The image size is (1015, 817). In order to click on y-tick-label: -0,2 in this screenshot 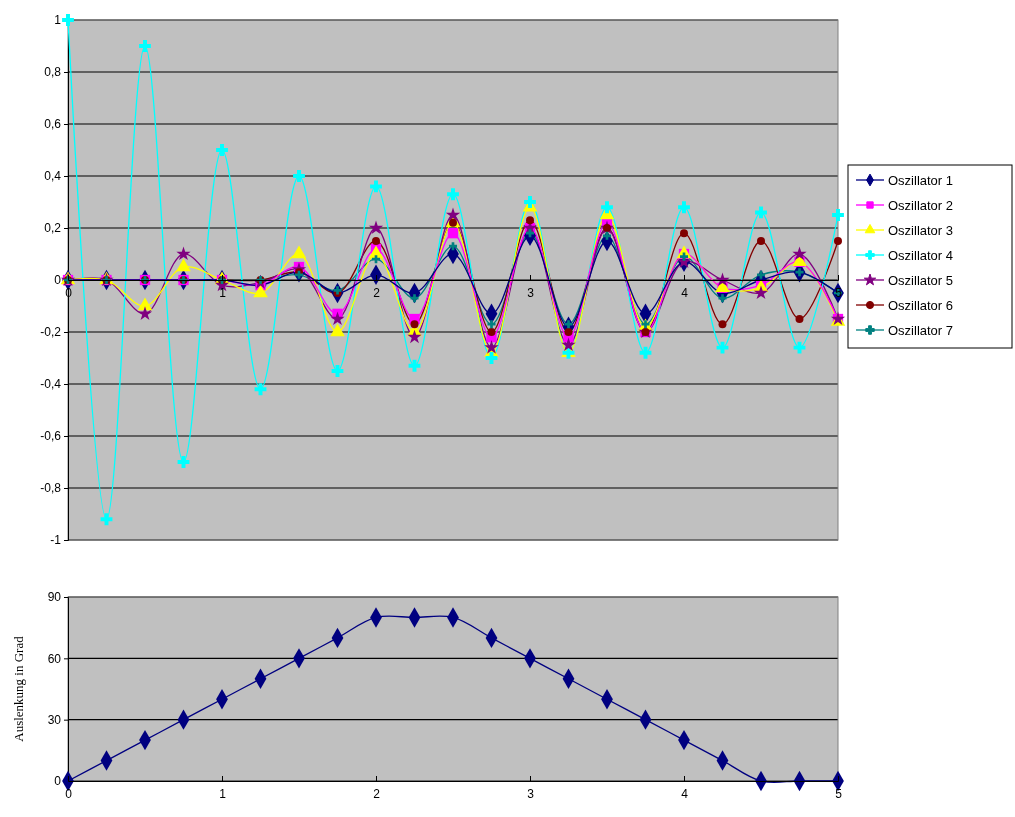, I will do `click(51, 332)`.